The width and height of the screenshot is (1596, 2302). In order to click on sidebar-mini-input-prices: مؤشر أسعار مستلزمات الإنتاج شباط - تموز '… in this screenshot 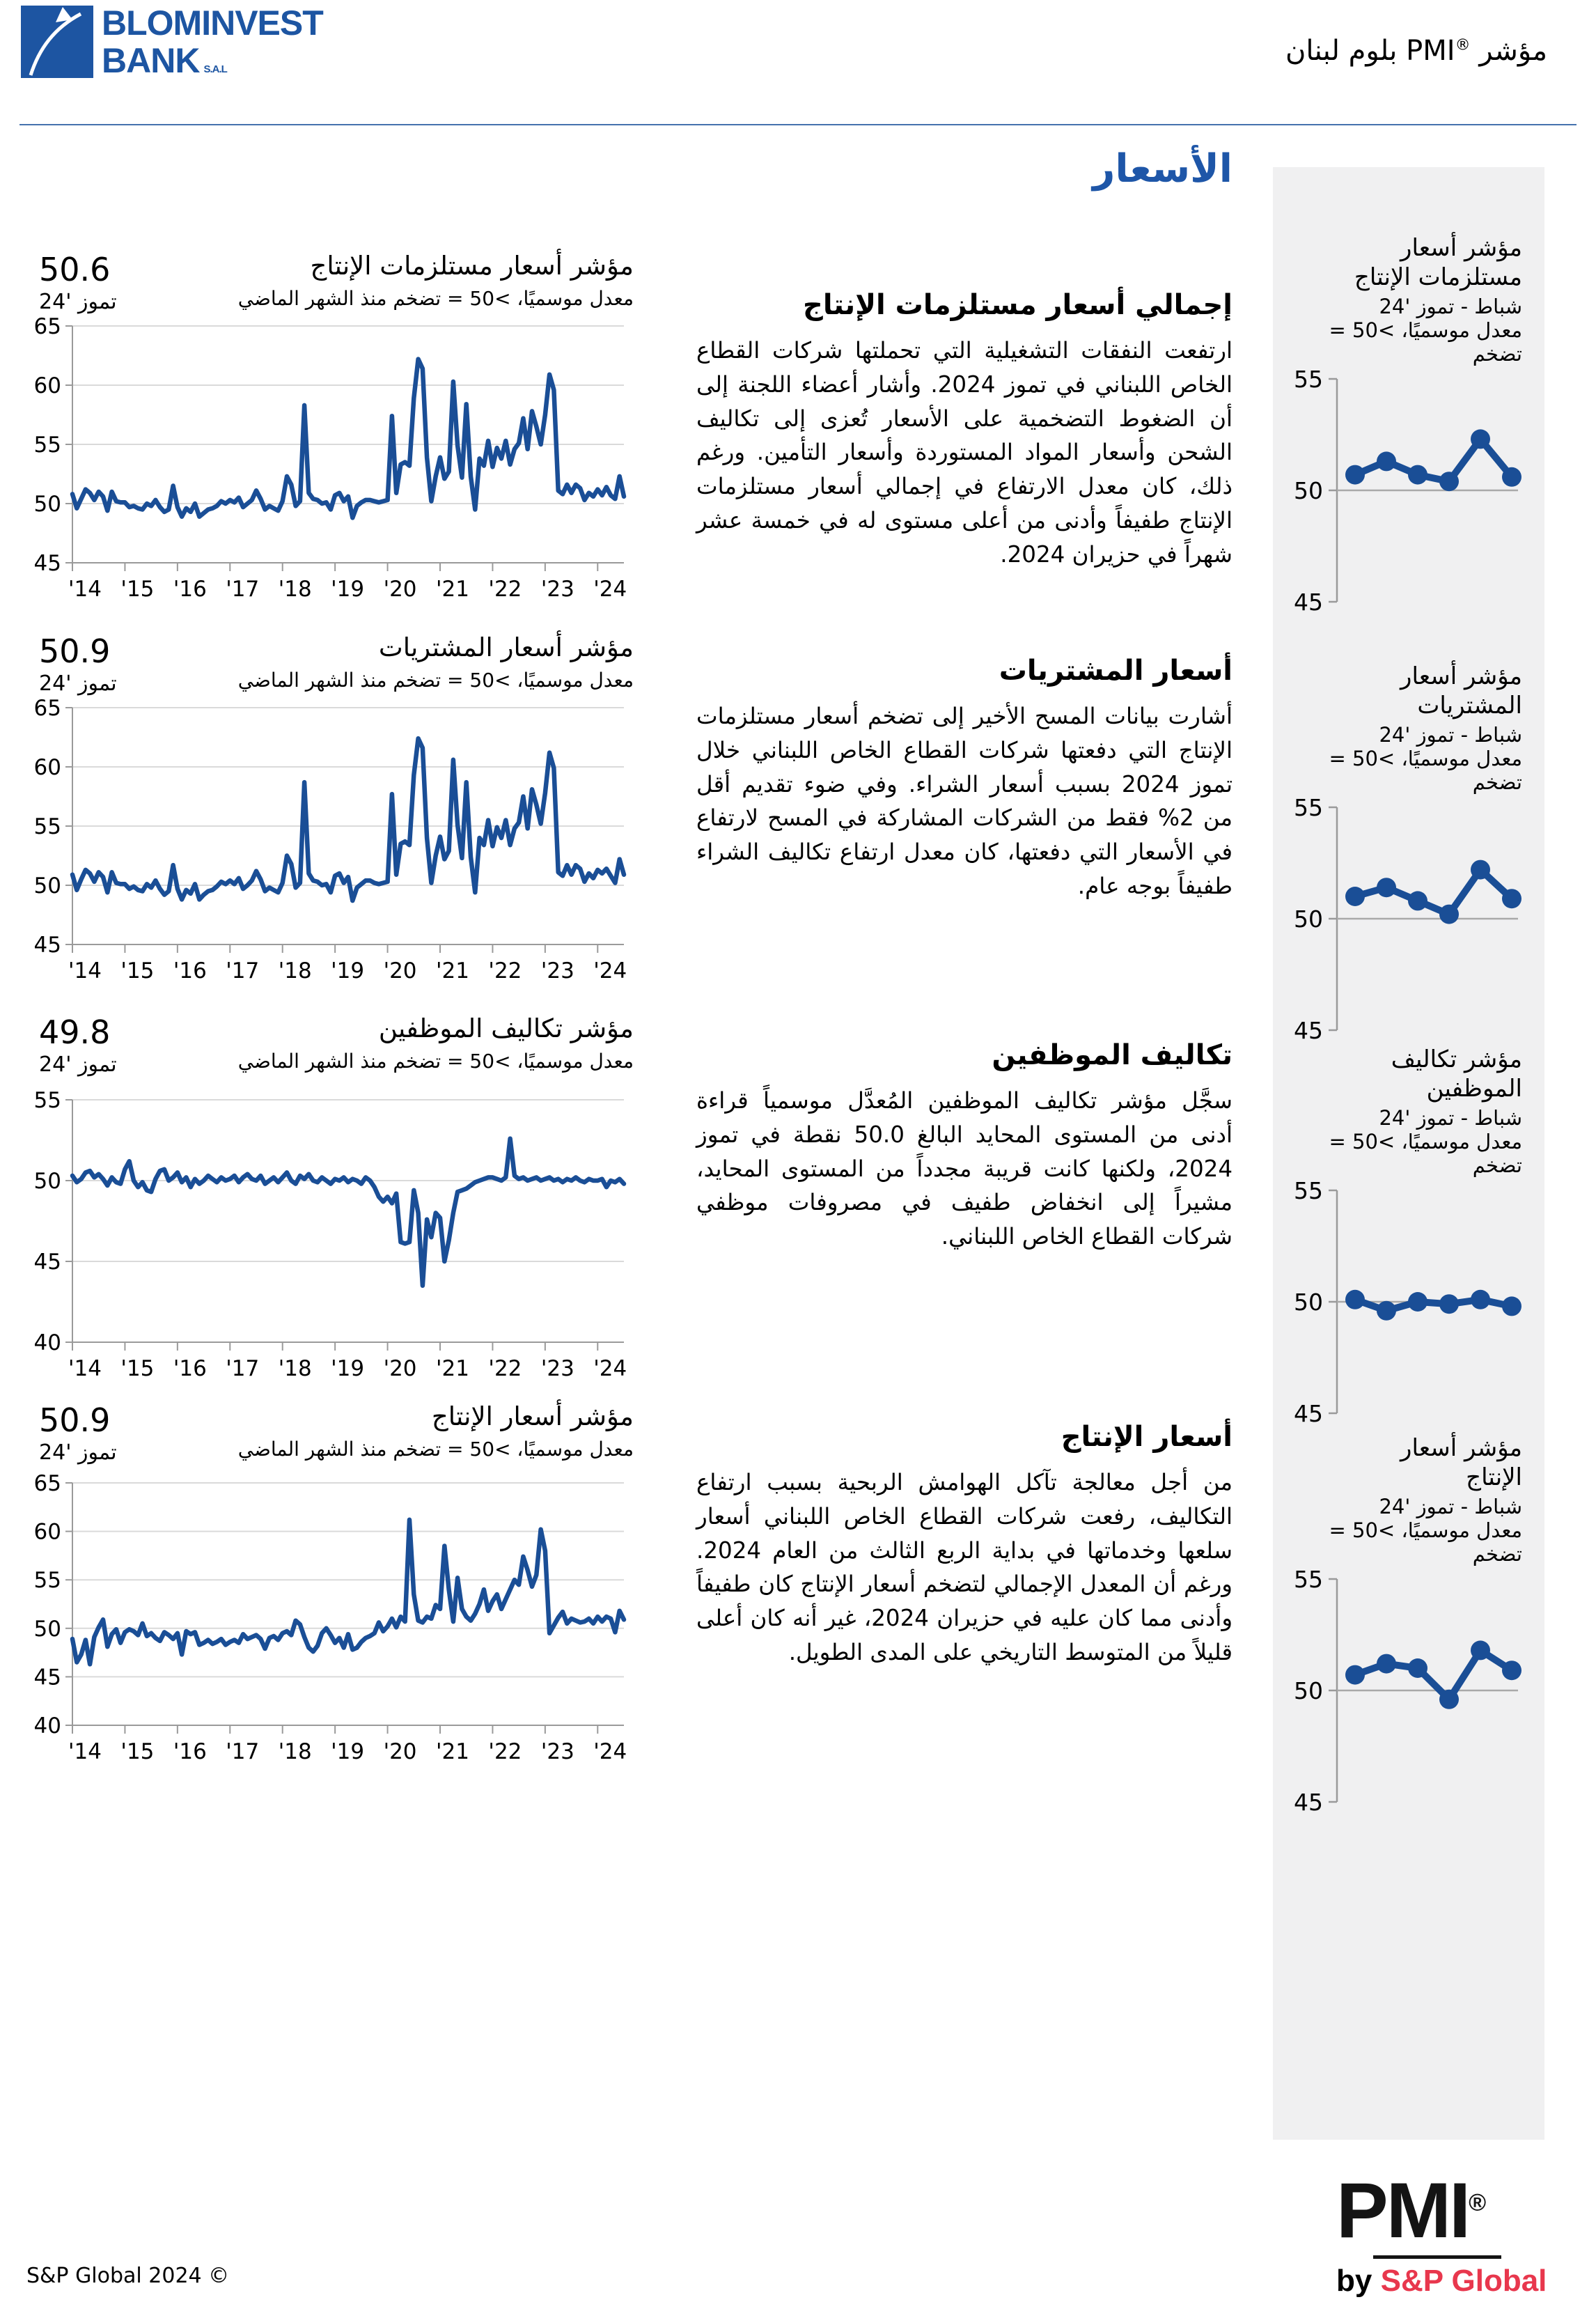, I will do `click(1408, 426)`.